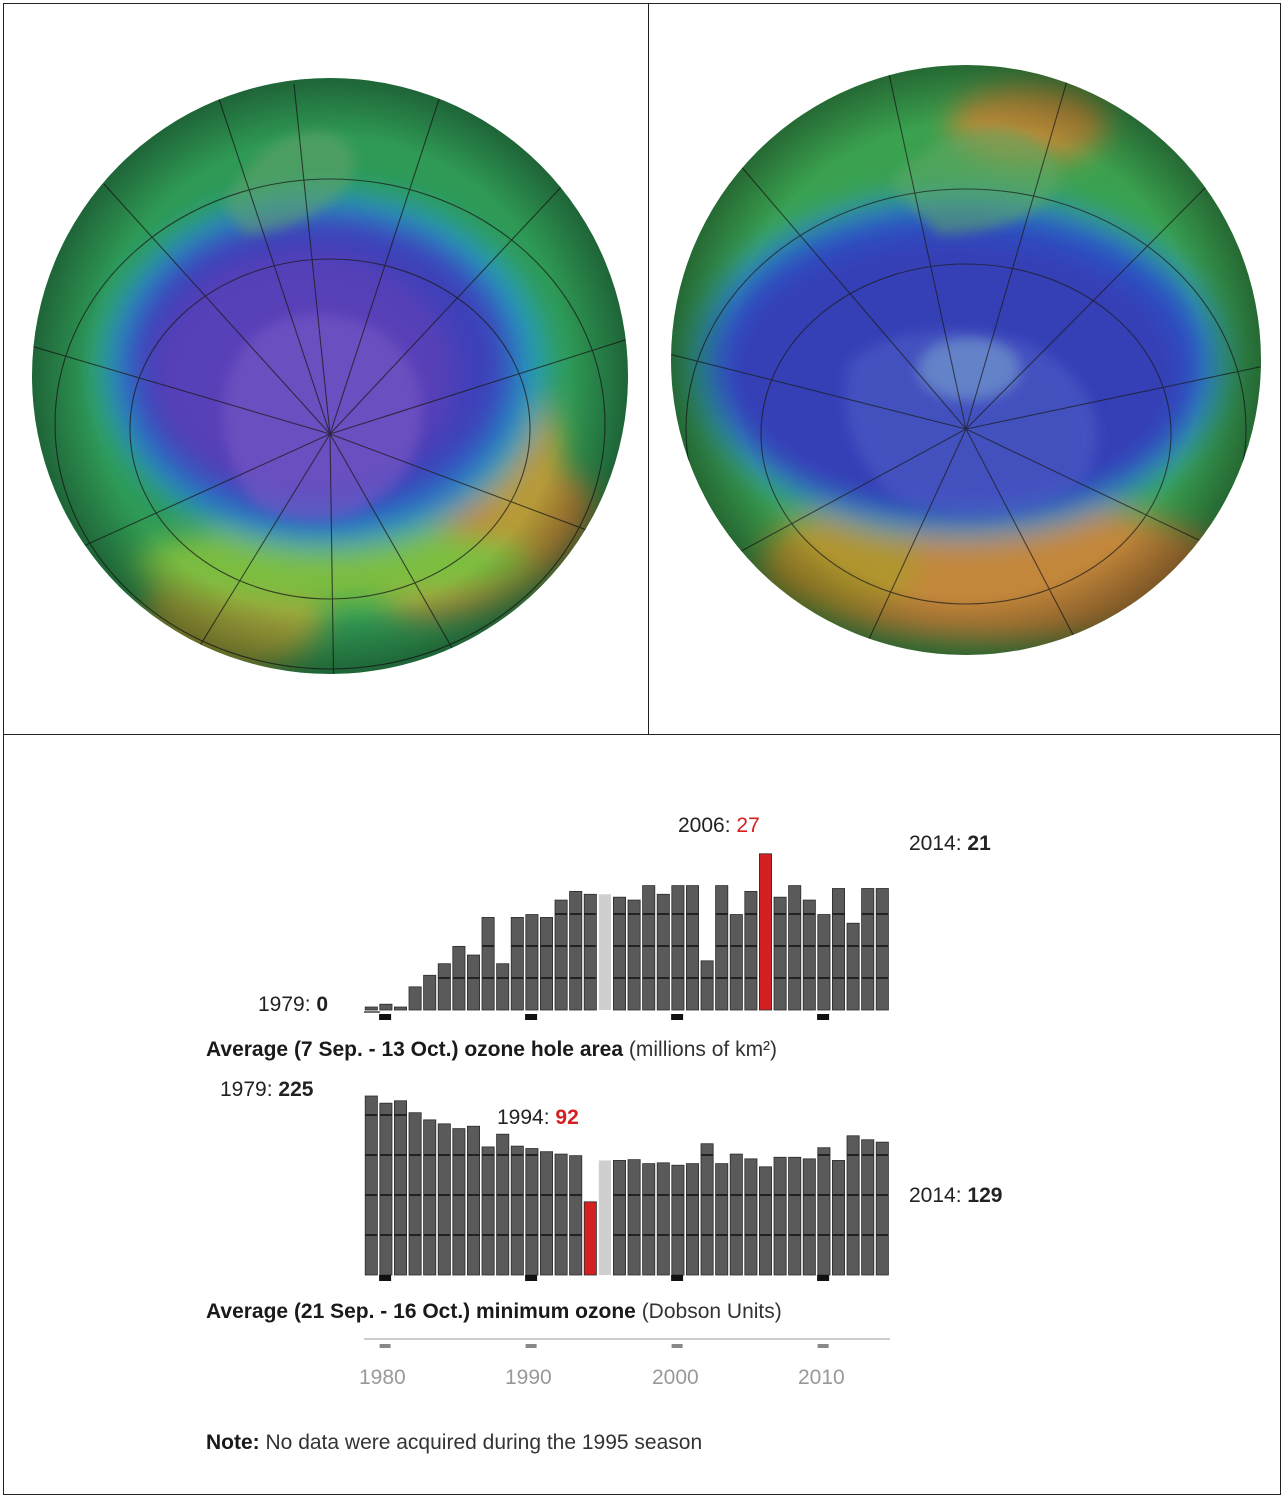  Describe the element at coordinates (233, 1442) in the screenshot. I see `note-label: Note:` at that location.